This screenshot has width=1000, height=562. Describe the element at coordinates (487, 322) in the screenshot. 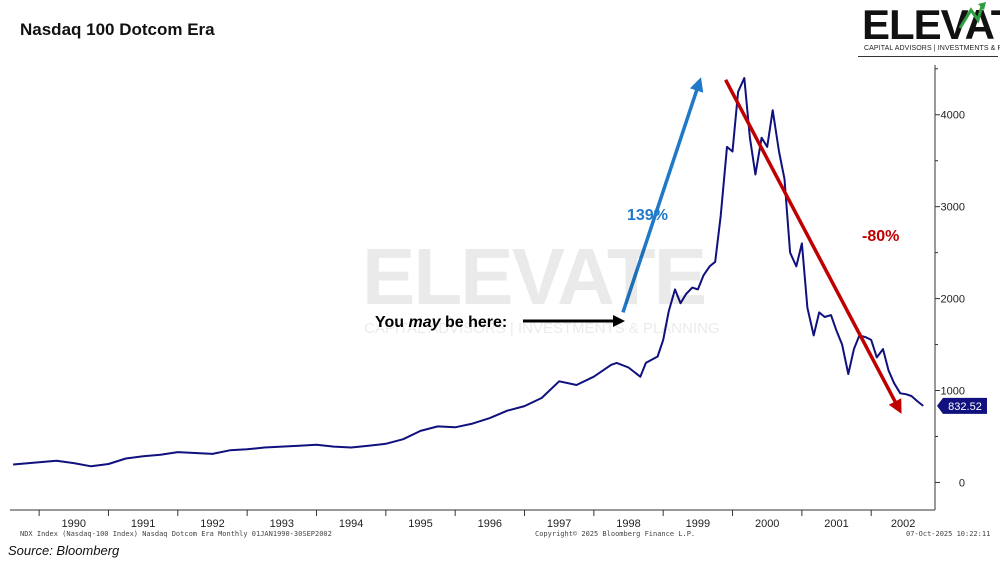

I see `you-are-here-word: here:` at that location.